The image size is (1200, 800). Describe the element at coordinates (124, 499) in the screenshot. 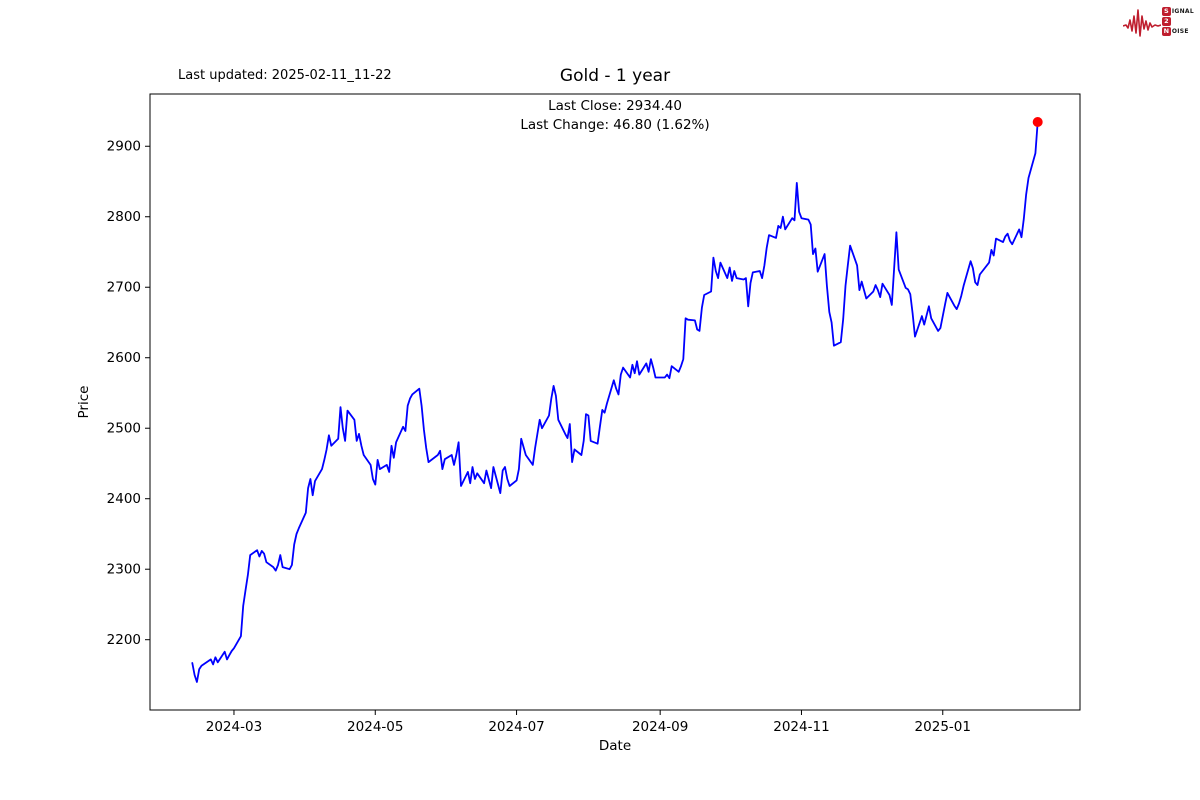

I see `y-tick-label: 2400` at that location.